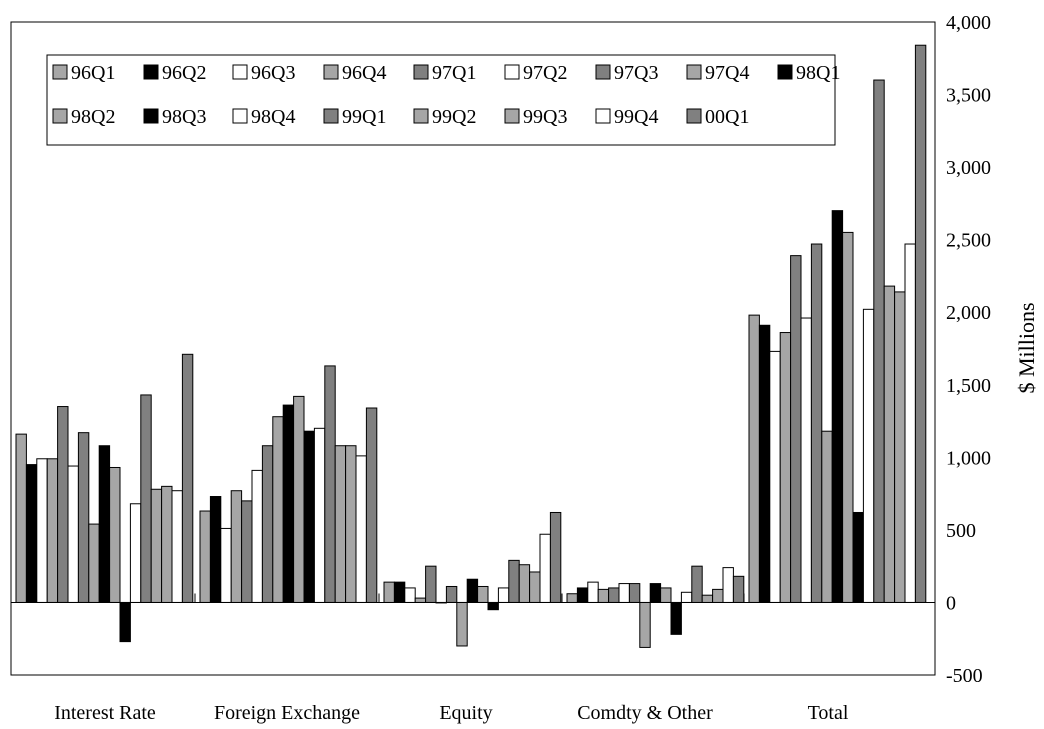 This screenshot has width=1044, height=729. Describe the element at coordinates (785, 467) in the screenshot. I see `bar-96Q4-total` at that location.